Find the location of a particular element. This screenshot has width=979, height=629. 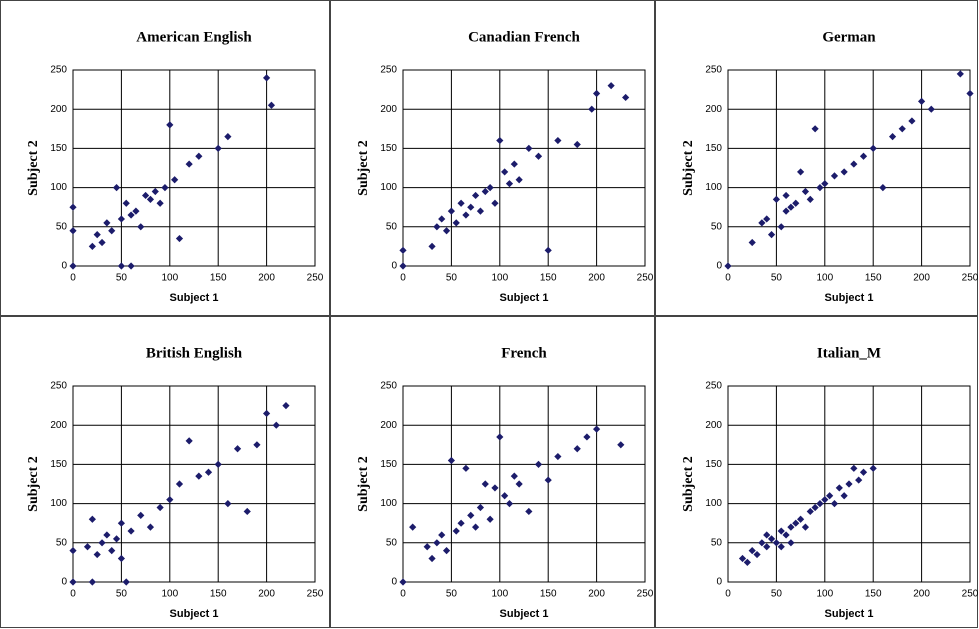

chart-title: German is located at coordinates (849, 37).